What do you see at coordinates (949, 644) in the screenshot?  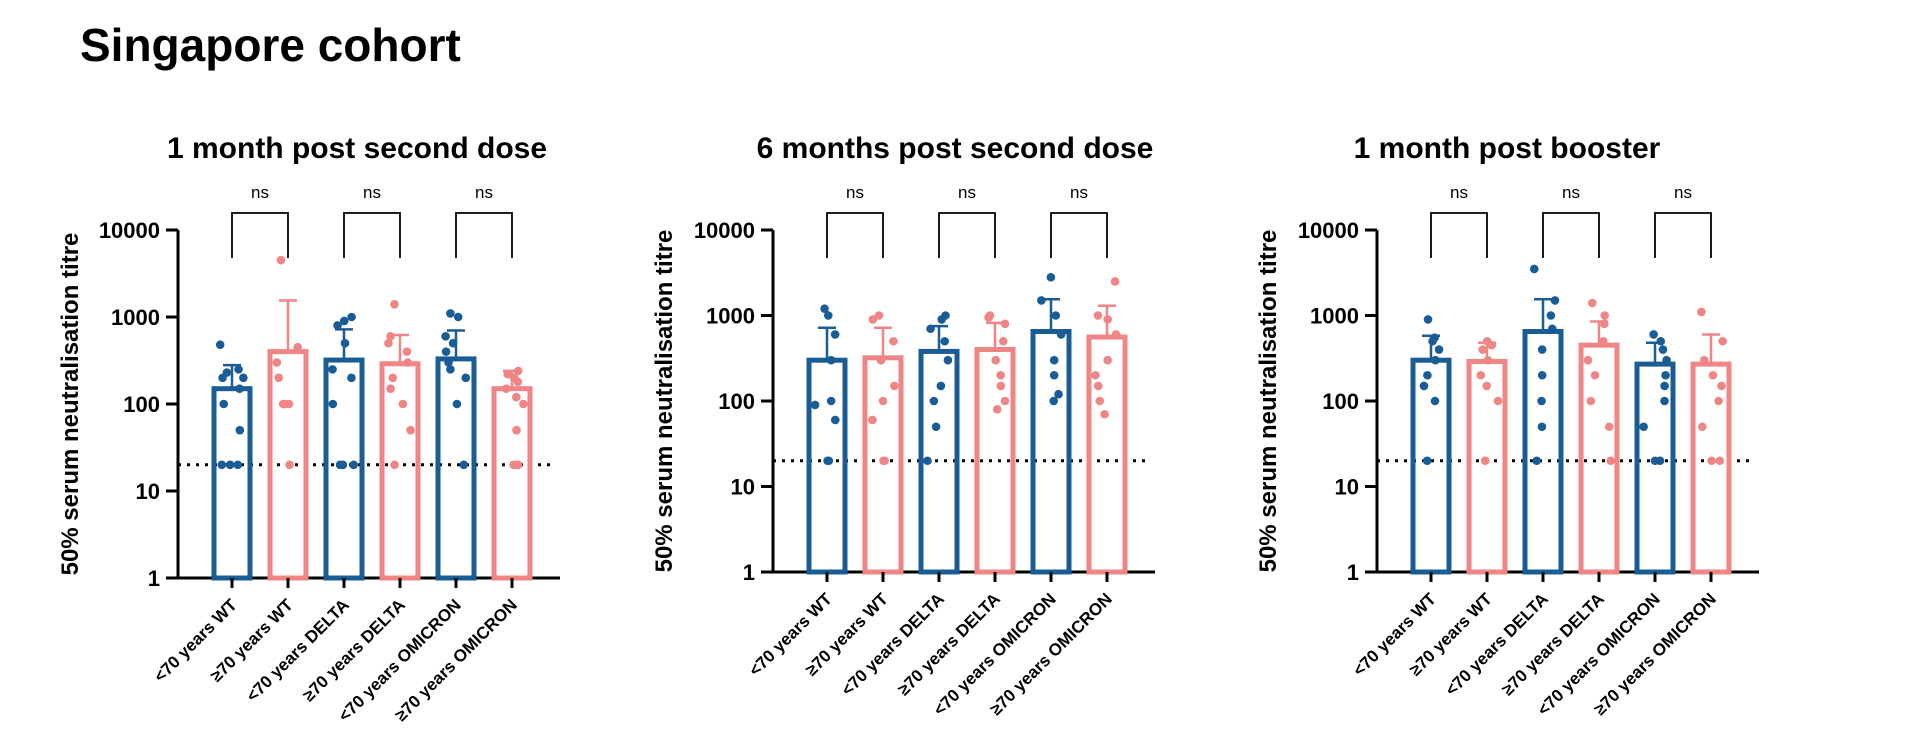 I see `x-tick-label: ≥70 years DELTA` at bounding box center [949, 644].